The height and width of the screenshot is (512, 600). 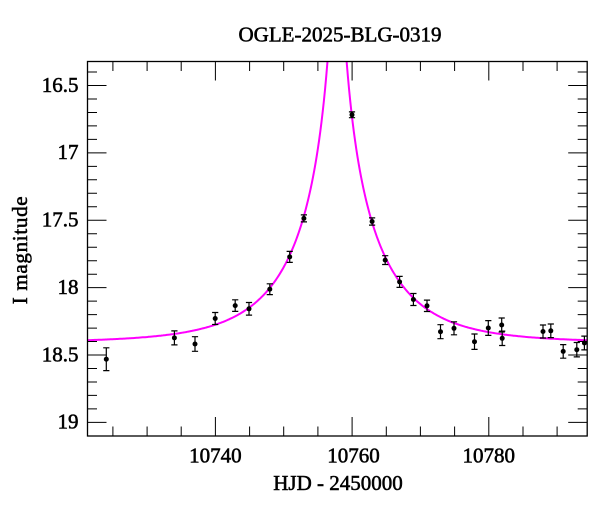 What do you see at coordinates (215, 456) in the screenshot?
I see `svg-text: 10740` at bounding box center [215, 456].